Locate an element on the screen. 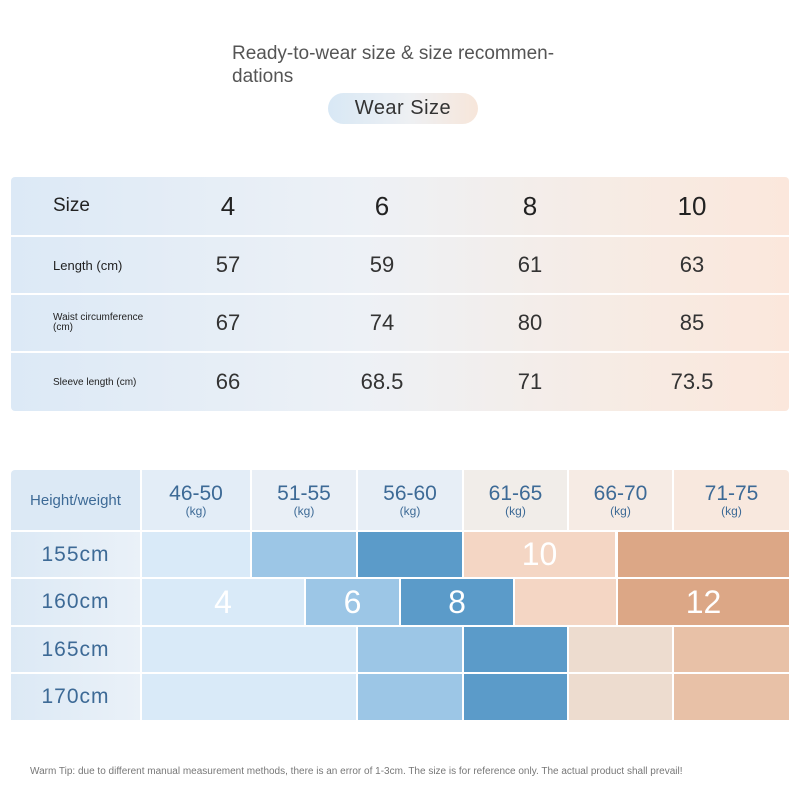 This screenshot has height=800, width=800. height-weight-corner-label: Height/weight is located at coordinates (75, 500).